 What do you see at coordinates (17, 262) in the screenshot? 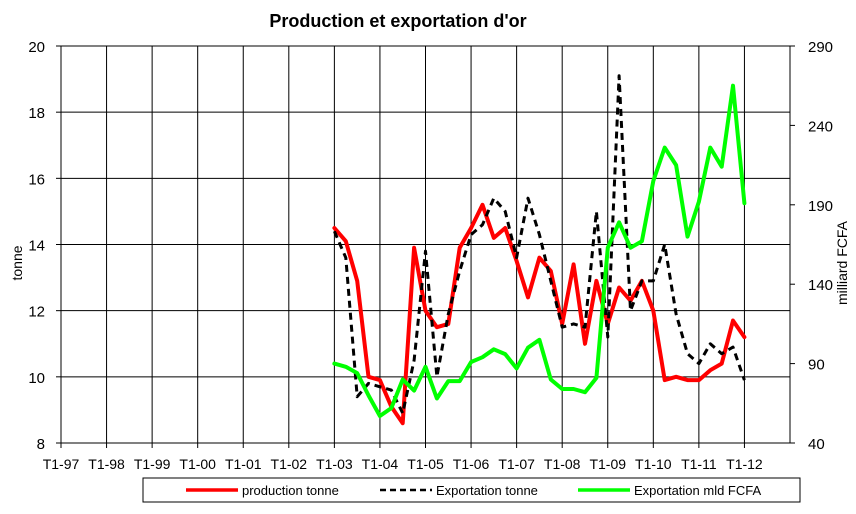
I see `y-axis-left-label: tonne` at bounding box center [17, 262].